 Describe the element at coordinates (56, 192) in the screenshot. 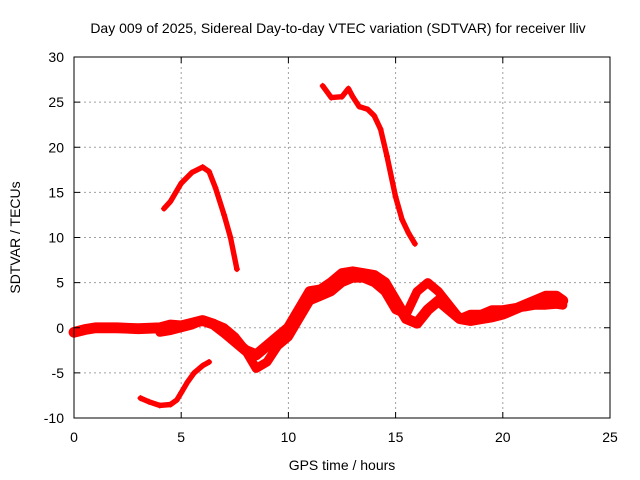

I see `y-tick-label: 15` at that location.